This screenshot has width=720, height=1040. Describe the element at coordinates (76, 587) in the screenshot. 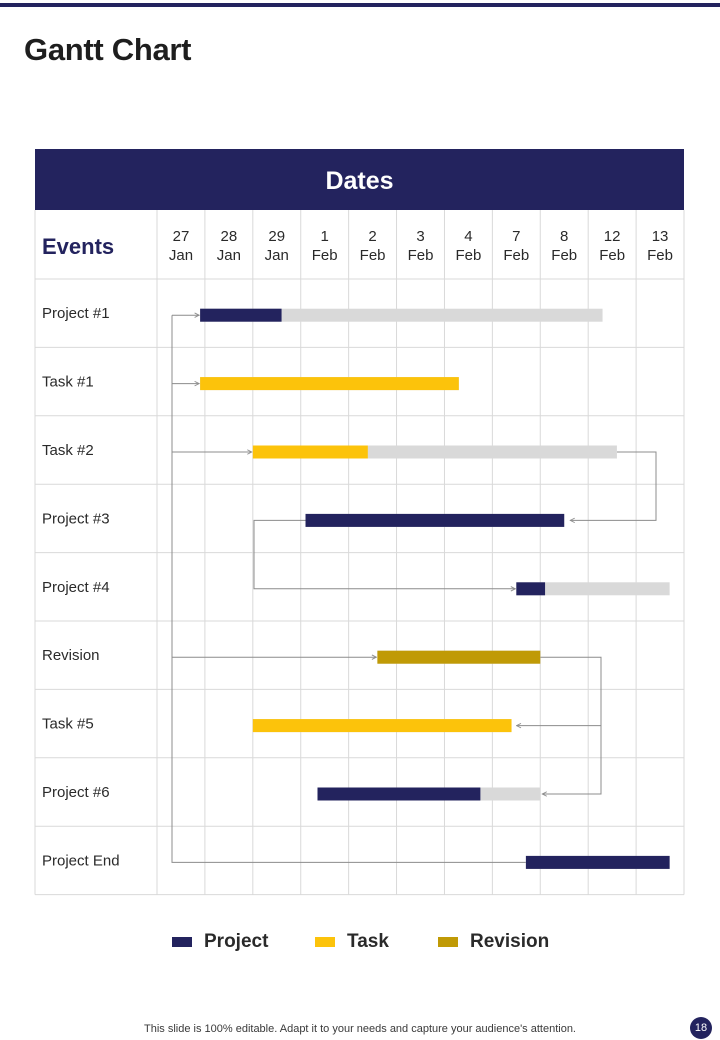

I see `row-label: Project #4` at that location.